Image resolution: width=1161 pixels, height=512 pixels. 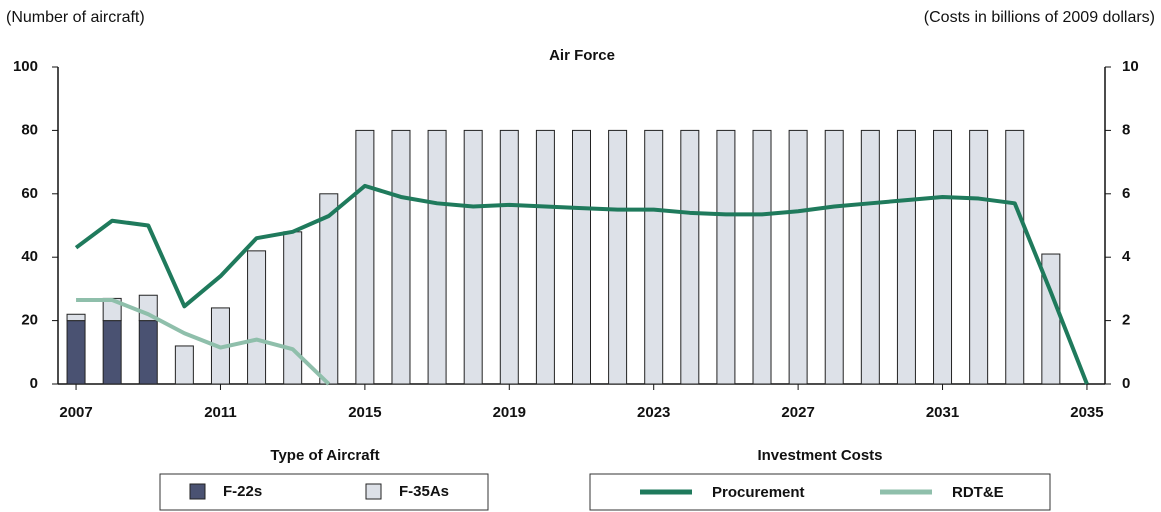 What do you see at coordinates (942, 412) in the screenshot?
I see `x-tick-label: 2031` at bounding box center [942, 412].